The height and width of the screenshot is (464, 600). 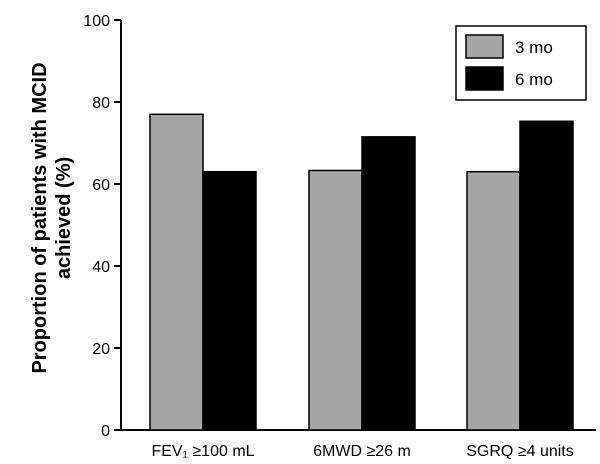 What do you see at coordinates (101, 103) in the screenshot?
I see `y-tick-label: 80` at bounding box center [101, 103].